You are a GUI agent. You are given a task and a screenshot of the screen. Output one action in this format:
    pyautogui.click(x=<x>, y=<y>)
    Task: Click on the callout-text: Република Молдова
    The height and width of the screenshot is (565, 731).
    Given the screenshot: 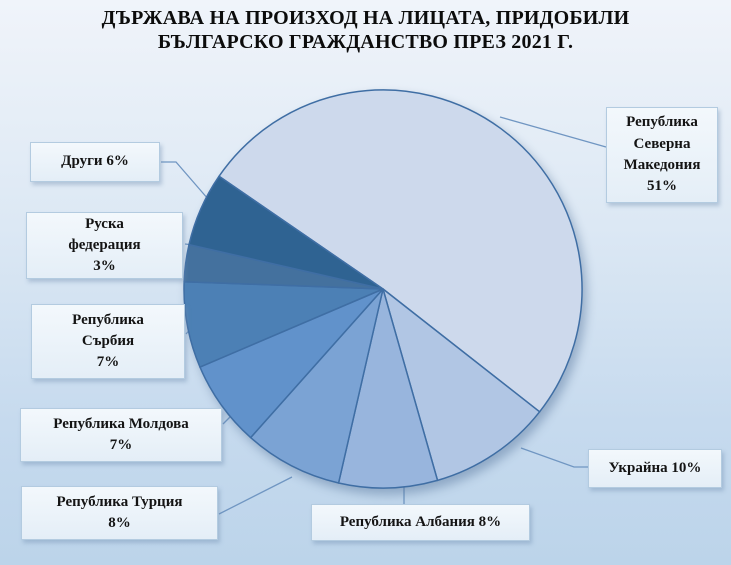 What is the action you would take?
    pyautogui.click(x=121, y=423)
    